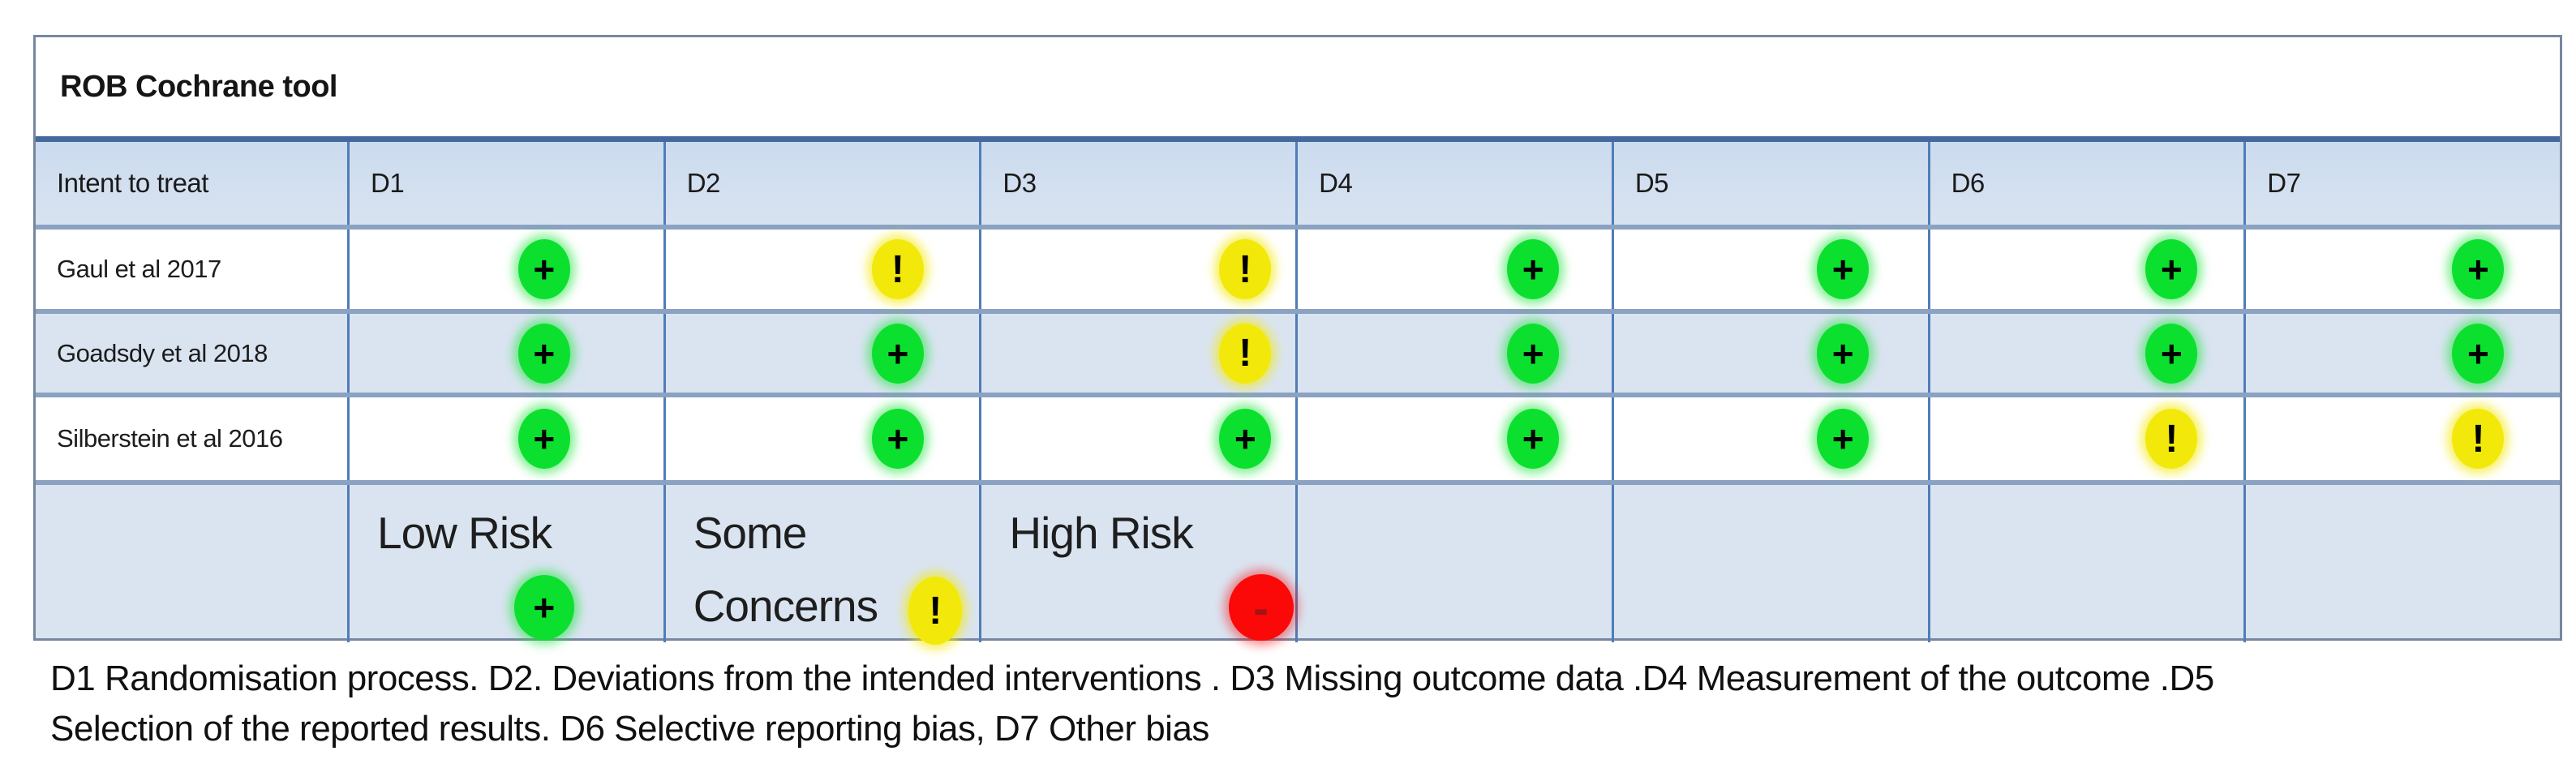 The height and width of the screenshot is (781, 2576). What do you see at coordinates (2284, 183) in the screenshot?
I see `header-label-d7: D7` at bounding box center [2284, 183].